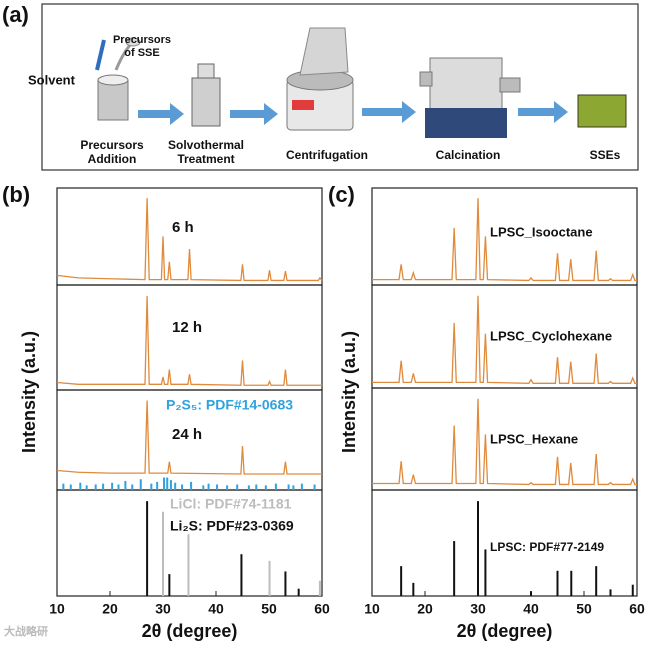 This screenshot has height=649, width=650. Describe the element at coordinates (229, 405) in the screenshot. I see `series-label: P₂S₅: PDF#14-0683` at that location.